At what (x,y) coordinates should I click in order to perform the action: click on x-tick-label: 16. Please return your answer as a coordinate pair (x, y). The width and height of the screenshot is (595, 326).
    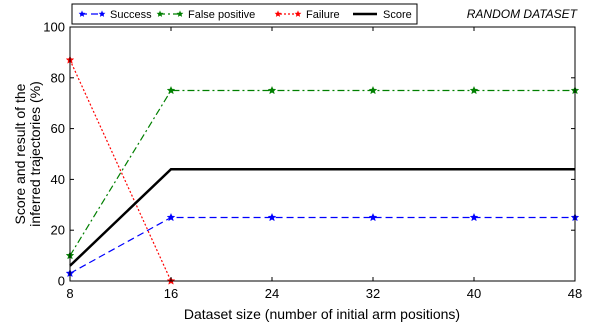
    Looking at the image, I should click on (171, 293).